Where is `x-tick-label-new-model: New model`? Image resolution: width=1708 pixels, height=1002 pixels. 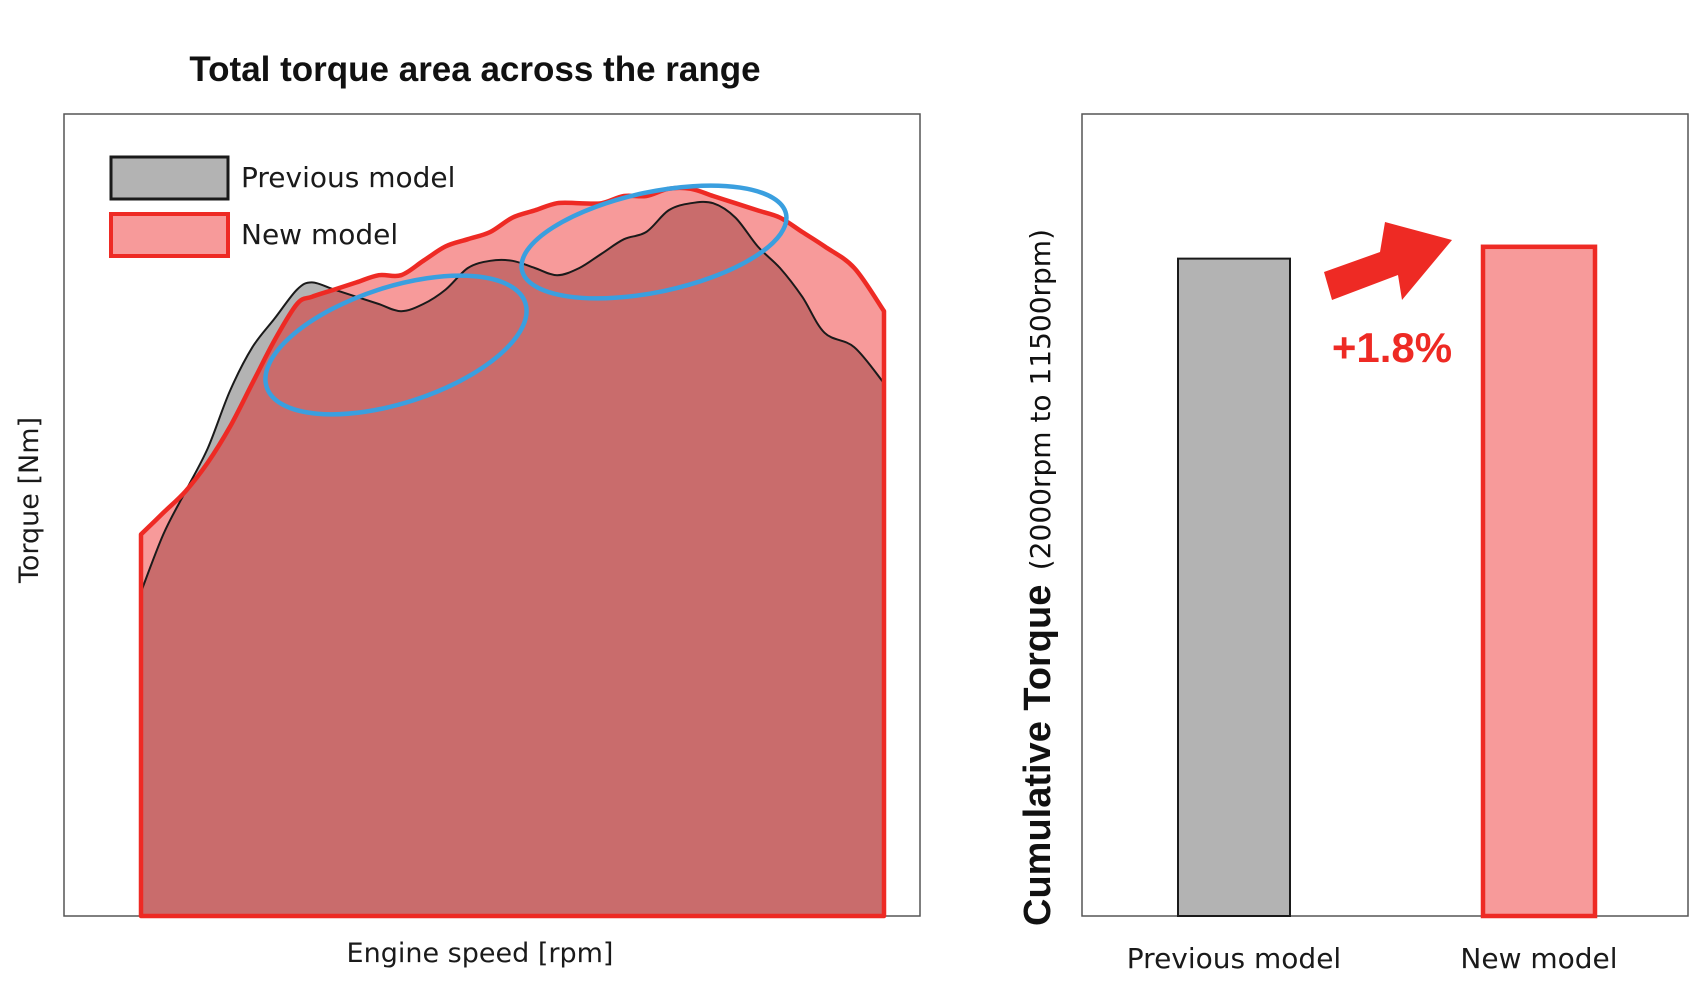
x-tick-label-new-model: New model is located at coordinates (1538, 958).